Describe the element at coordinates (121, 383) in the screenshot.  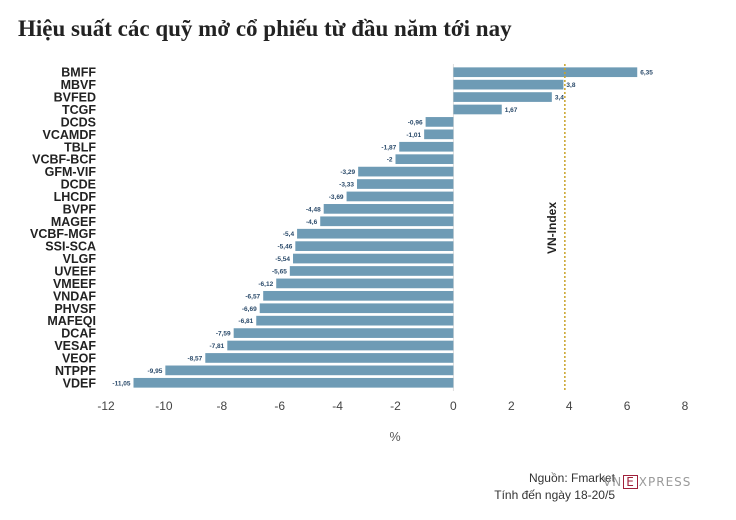
I see `value-label: -11,05` at that location.